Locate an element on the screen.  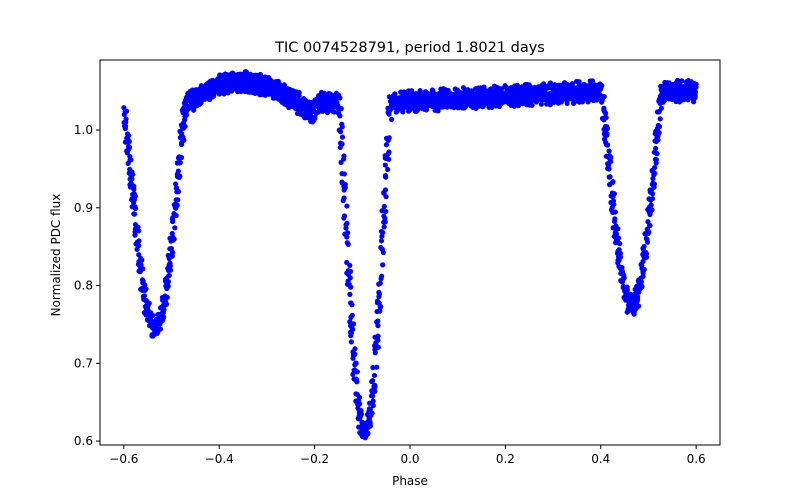
y-axis-label: Normalized PDC flux is located at coordinates (56, 255).